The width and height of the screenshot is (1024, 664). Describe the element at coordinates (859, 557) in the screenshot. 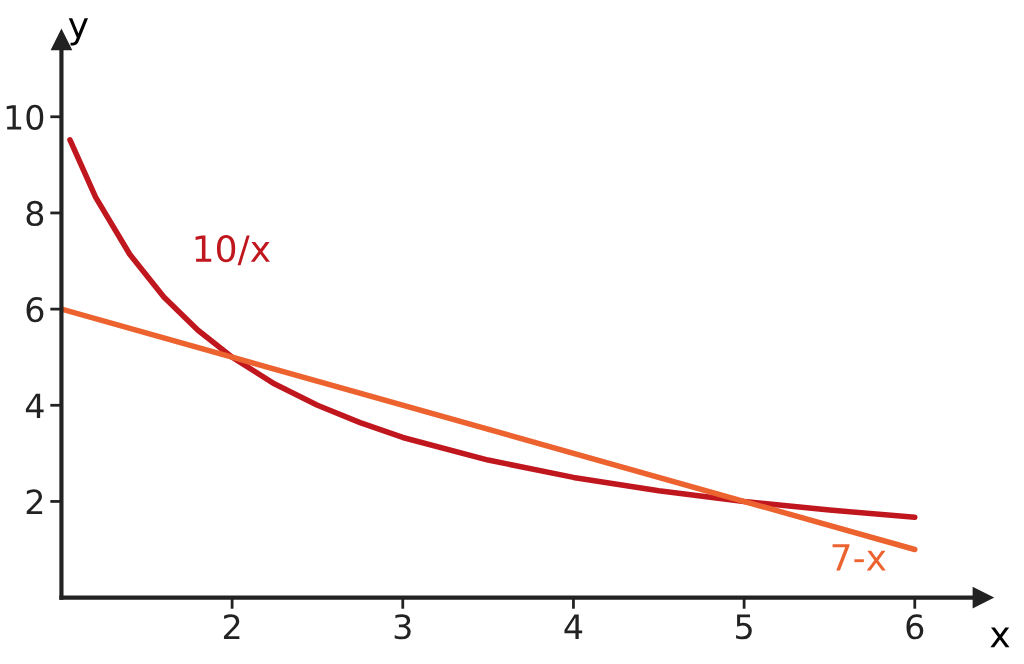

I see `series-label: 7-x` at that location.